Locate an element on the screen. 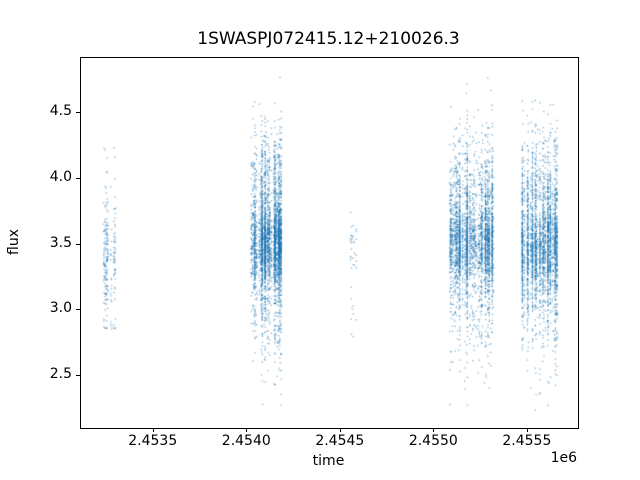 This screenshot has width=640, height=480. y-tick-label: 3.5 is located at coordinates (60, 242).